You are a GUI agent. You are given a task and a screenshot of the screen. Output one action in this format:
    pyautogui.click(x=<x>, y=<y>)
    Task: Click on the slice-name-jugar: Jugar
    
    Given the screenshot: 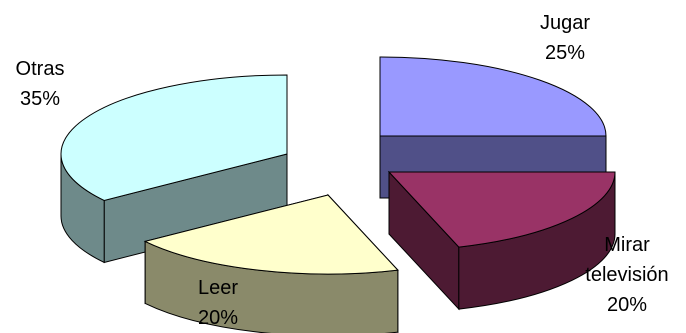 What is the action you would take?
    pyautogui.click(x=565, y=23)
    